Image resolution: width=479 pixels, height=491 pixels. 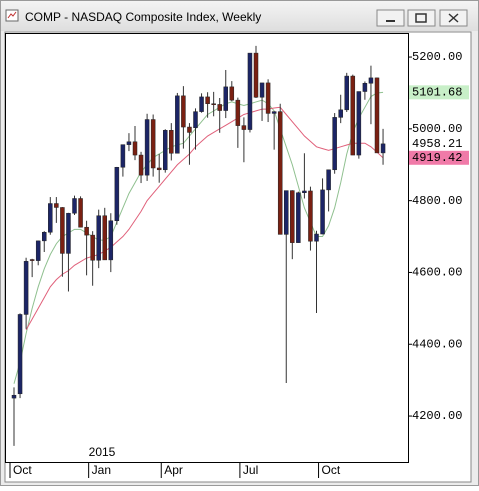 What do you see at coordinates (437, 57) in the screenshot?
I see `y-tick-label: 5200.00` at bounding box center [437, 57].